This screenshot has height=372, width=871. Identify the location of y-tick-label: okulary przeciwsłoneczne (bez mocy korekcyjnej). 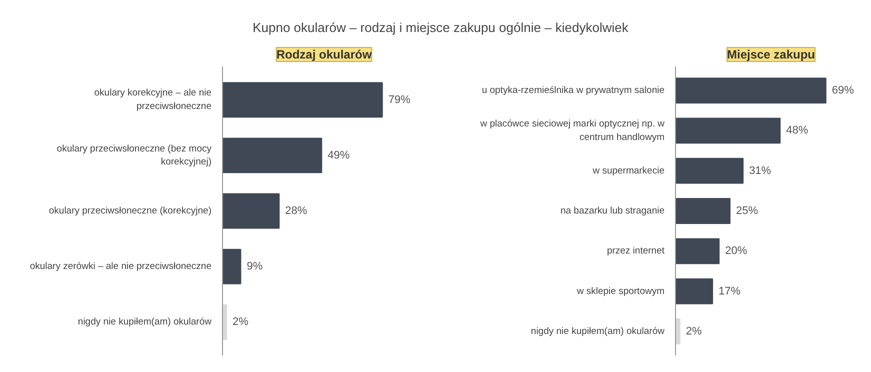
(134, 155).